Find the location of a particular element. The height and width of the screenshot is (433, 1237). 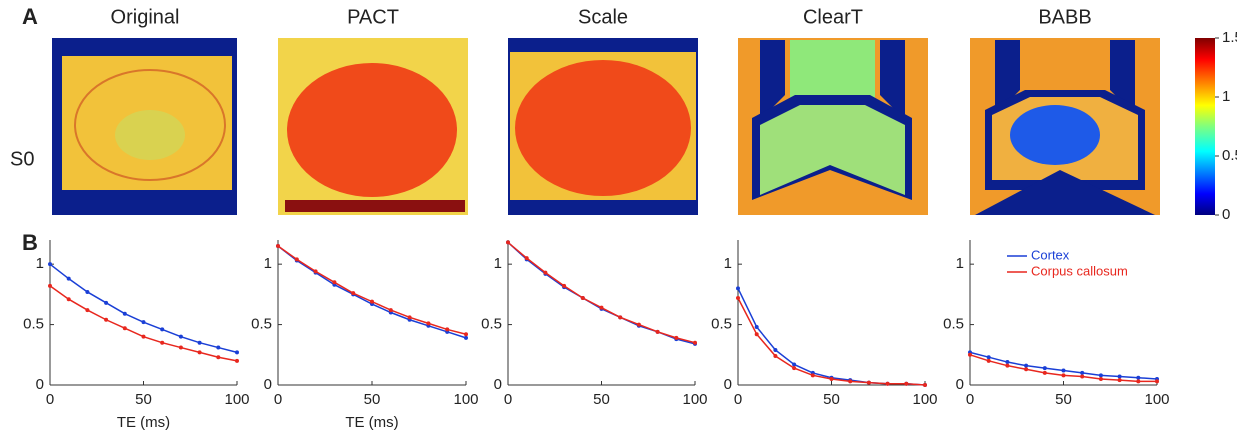

legend-label: Corpus callosum is located at coordinates (1079, 270).